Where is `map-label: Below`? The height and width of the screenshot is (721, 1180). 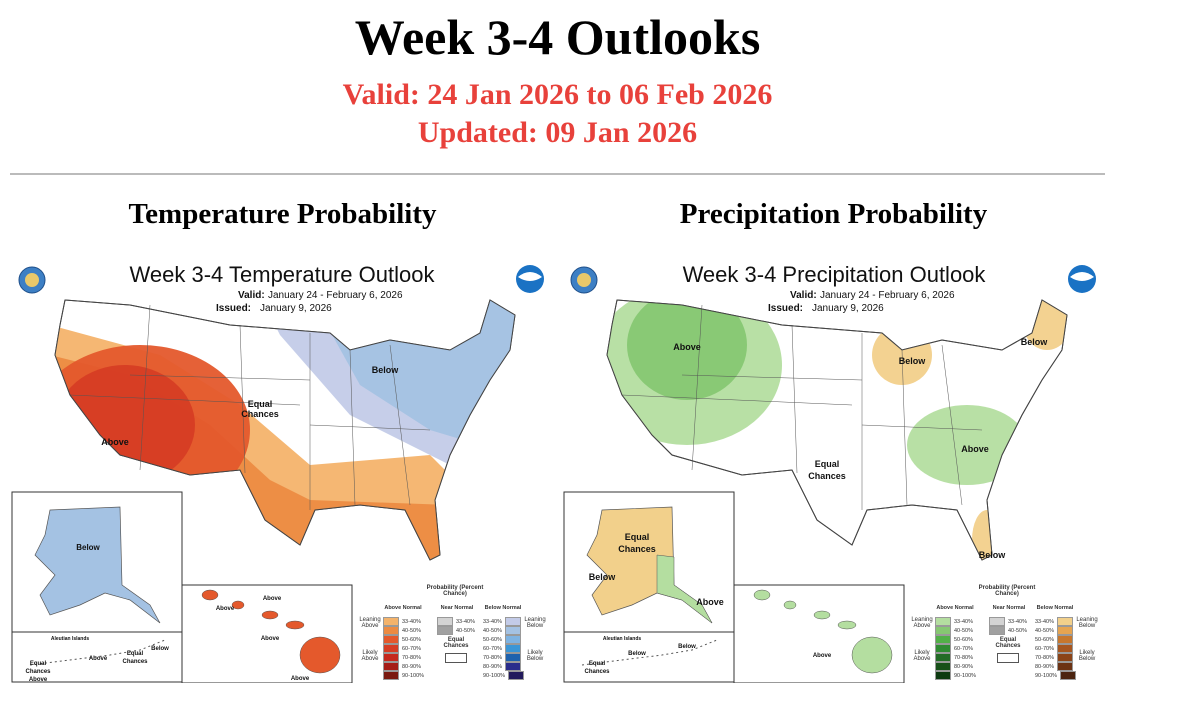
map-label: Below is located at coordinates (160, 649).